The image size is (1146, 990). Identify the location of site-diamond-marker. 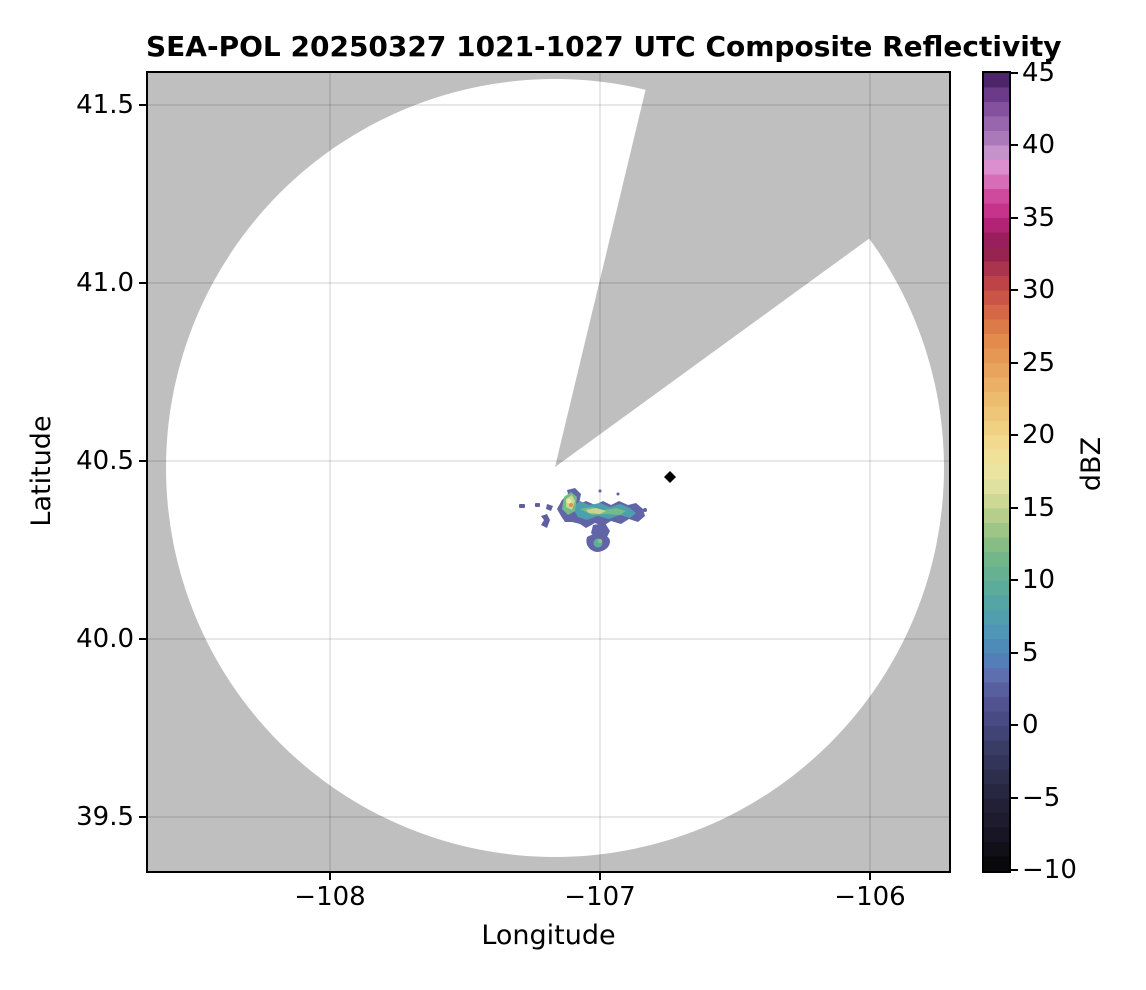
(670, 477).